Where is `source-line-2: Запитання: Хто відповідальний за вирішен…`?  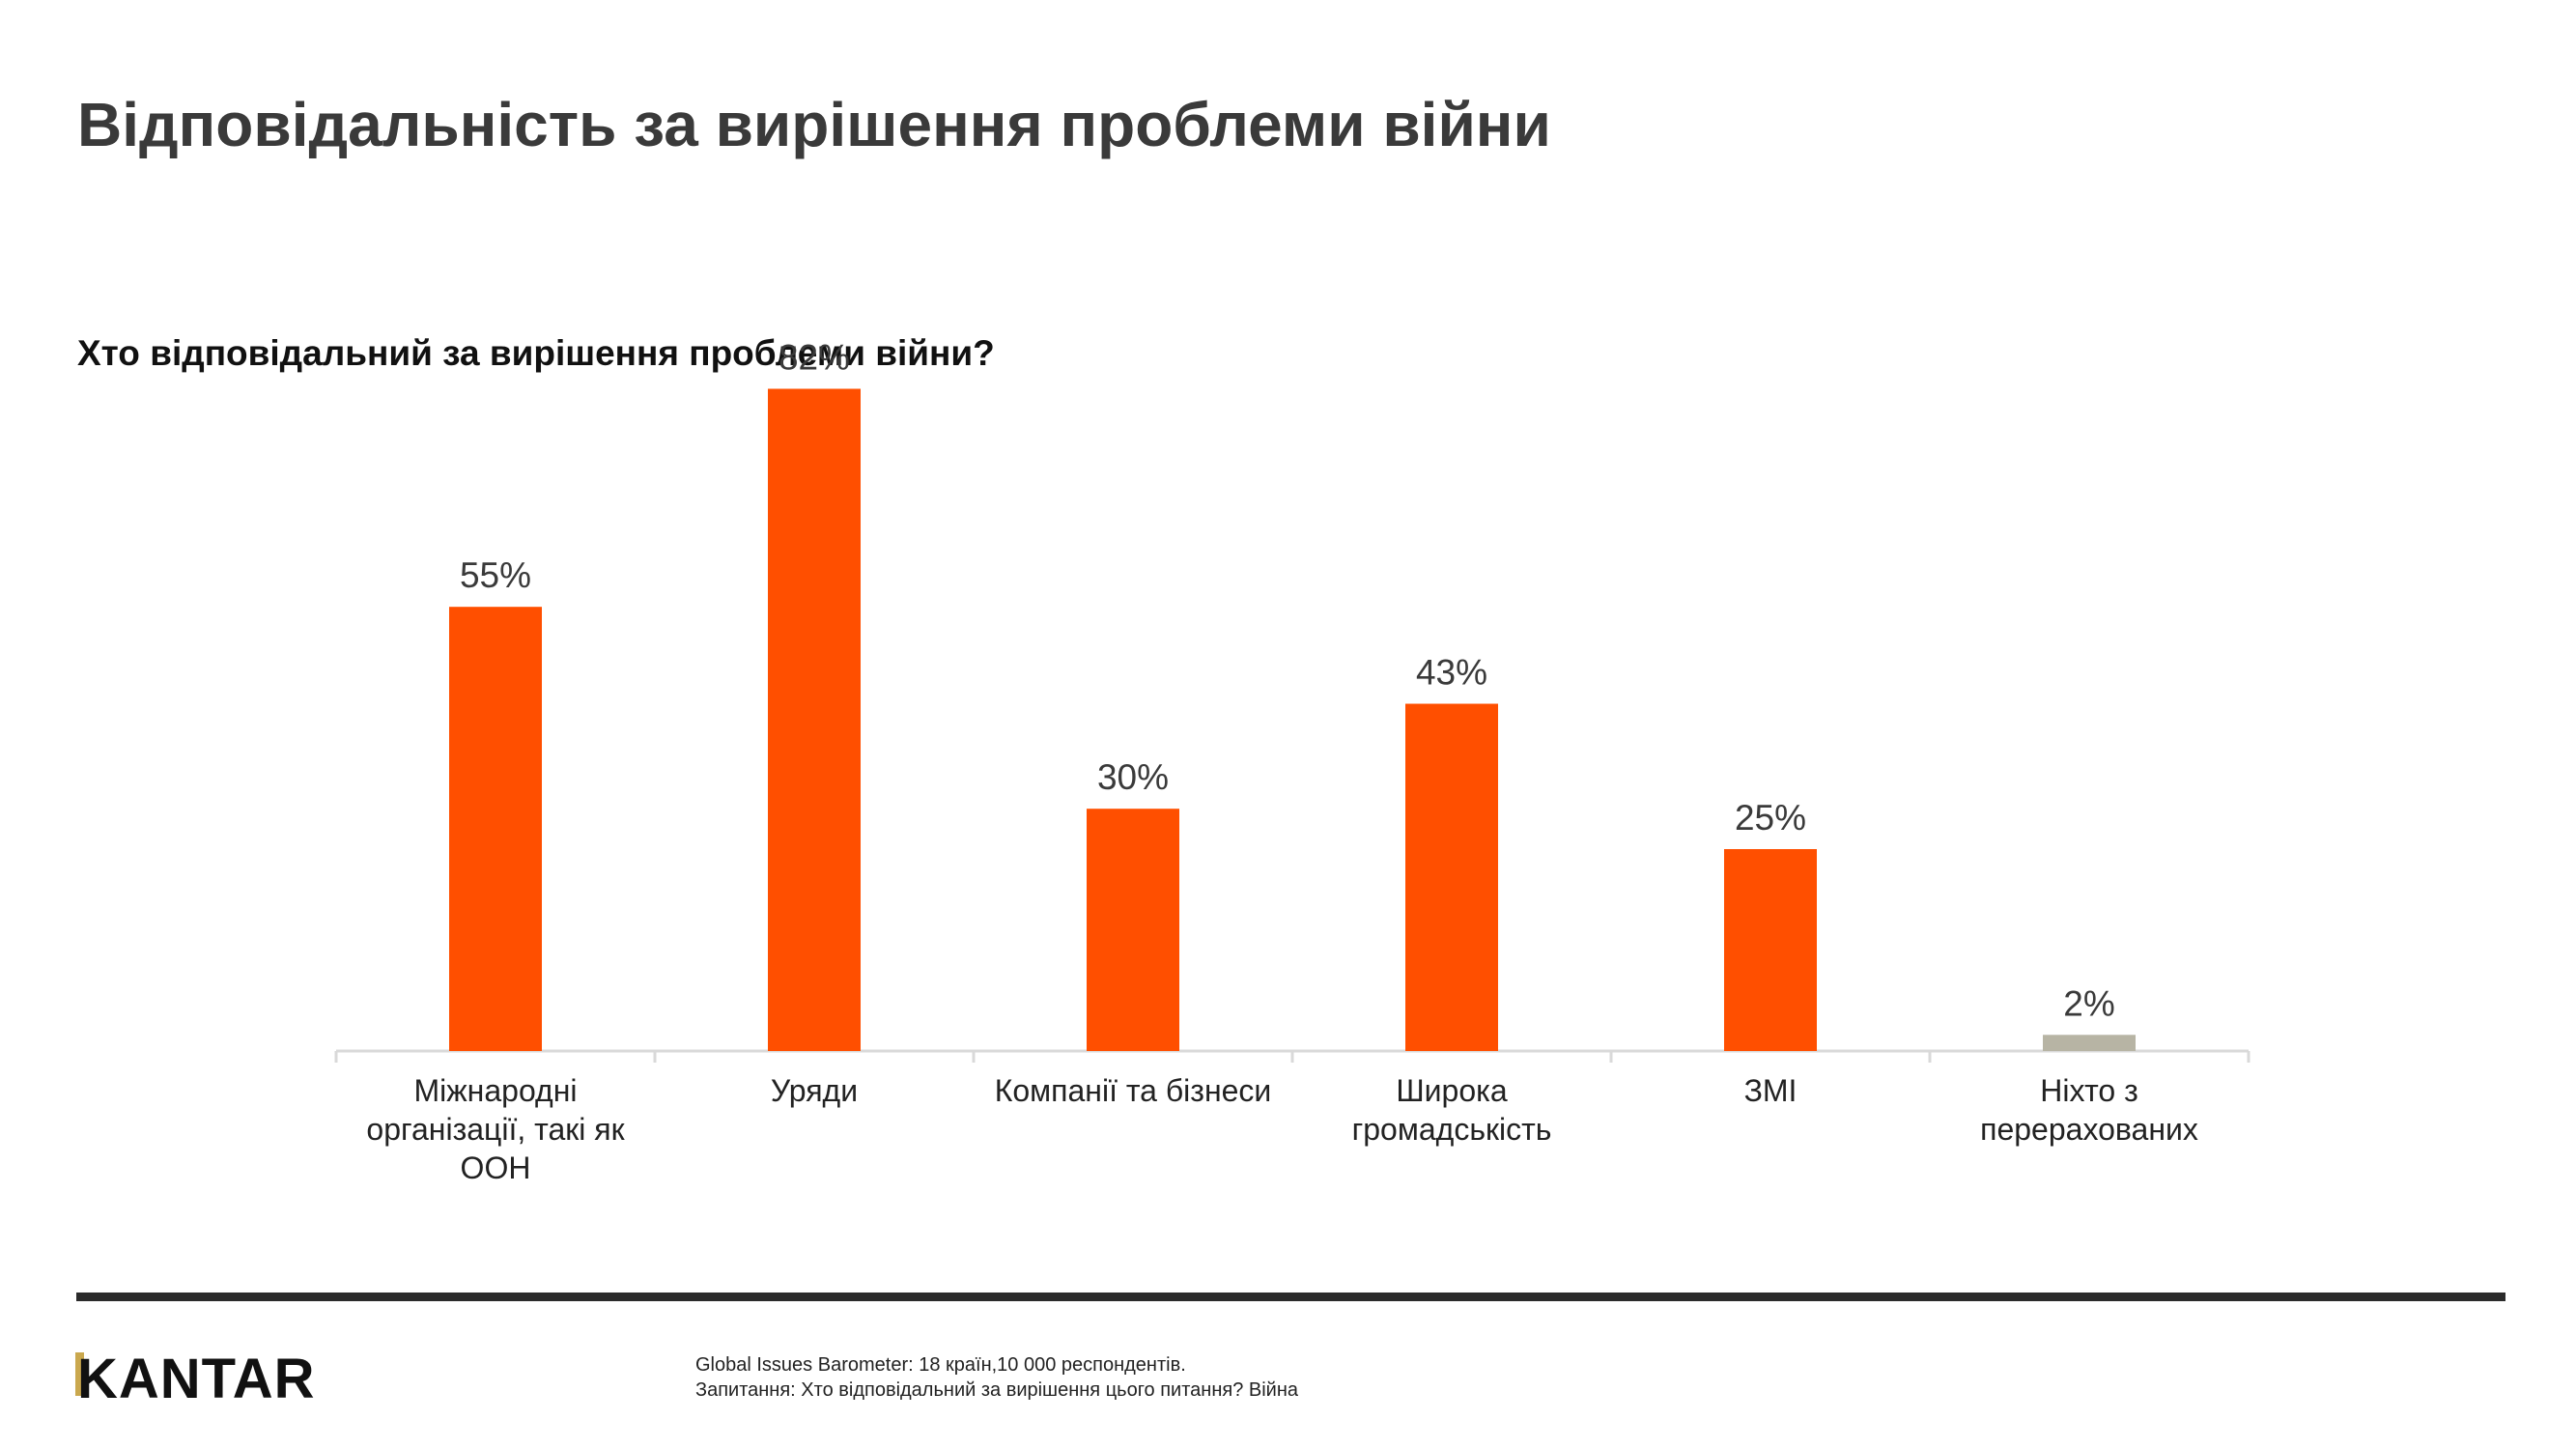
source-line-2: Запитання: Хто відповідальний за вирішен… is located at coordinates (997, 1390).